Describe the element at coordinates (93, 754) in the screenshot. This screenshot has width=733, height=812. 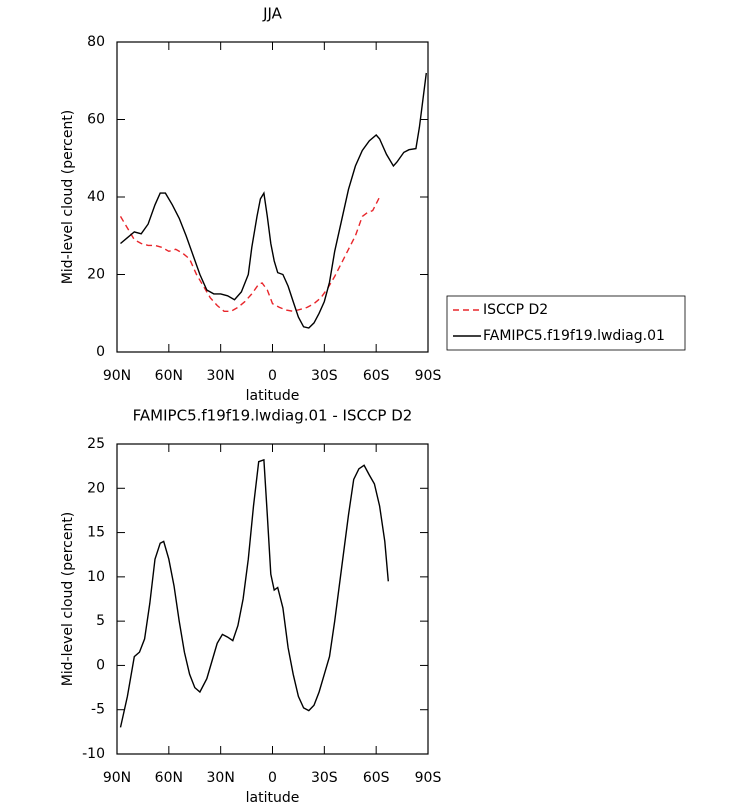
I see `y-tick-label: -10` at that location.